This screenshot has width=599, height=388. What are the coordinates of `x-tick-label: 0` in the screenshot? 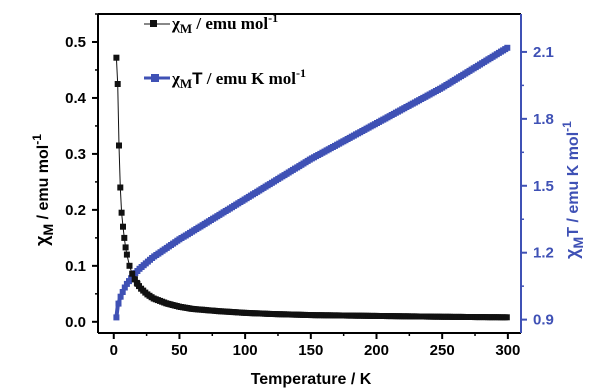 It's located at (114, 350).